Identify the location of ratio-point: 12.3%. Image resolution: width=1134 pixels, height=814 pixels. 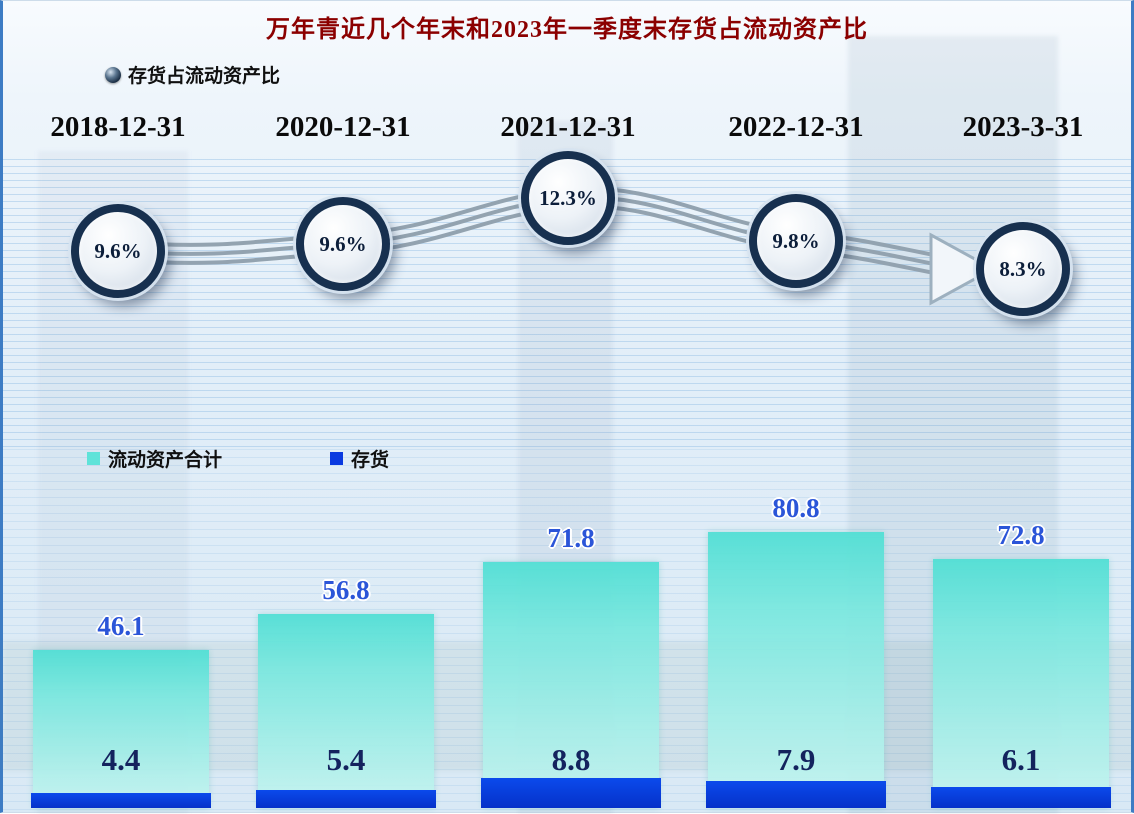
(568, 198).